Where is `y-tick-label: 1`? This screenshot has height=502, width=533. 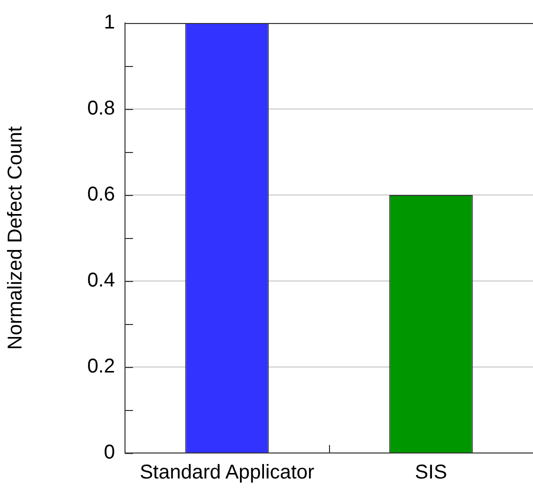 y-tick-label: 1 is located at coordinates (109, 23).